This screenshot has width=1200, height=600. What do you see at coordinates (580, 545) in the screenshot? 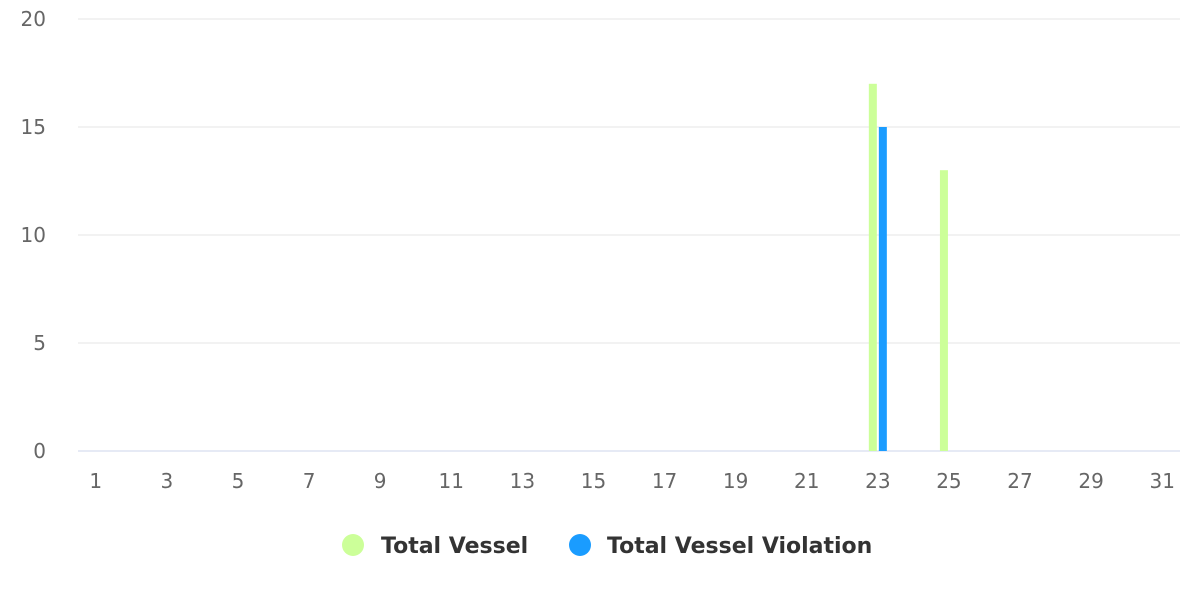
I see `legend-marker-total-vessel-violation` at bounding box center [580, 545].